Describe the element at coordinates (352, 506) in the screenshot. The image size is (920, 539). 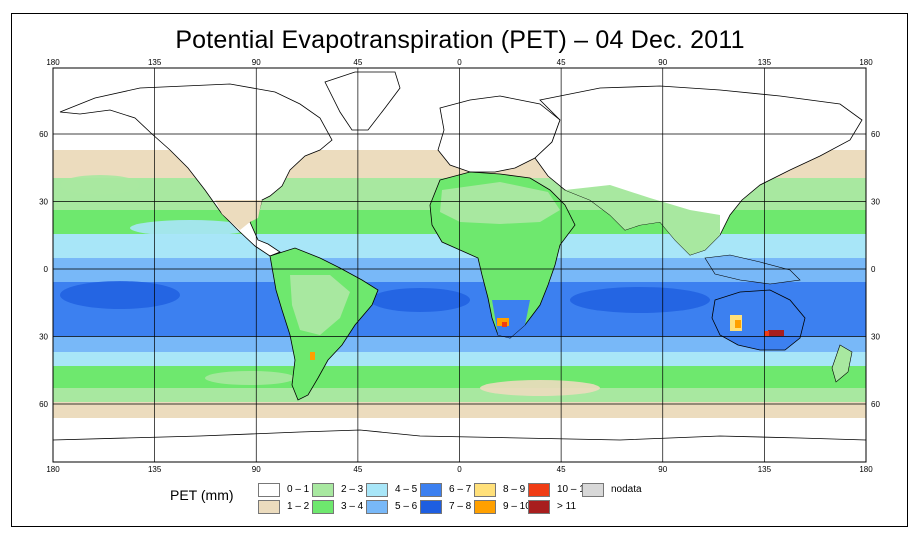
I see `legend-label: 3 – 4` at that location.